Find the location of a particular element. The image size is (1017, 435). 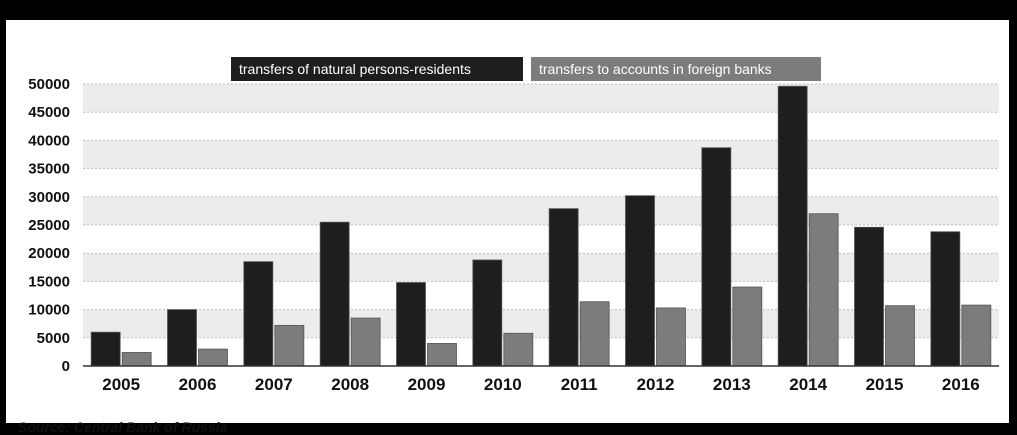

y-tick-label: 20000 is located at coordinates (49, 253).